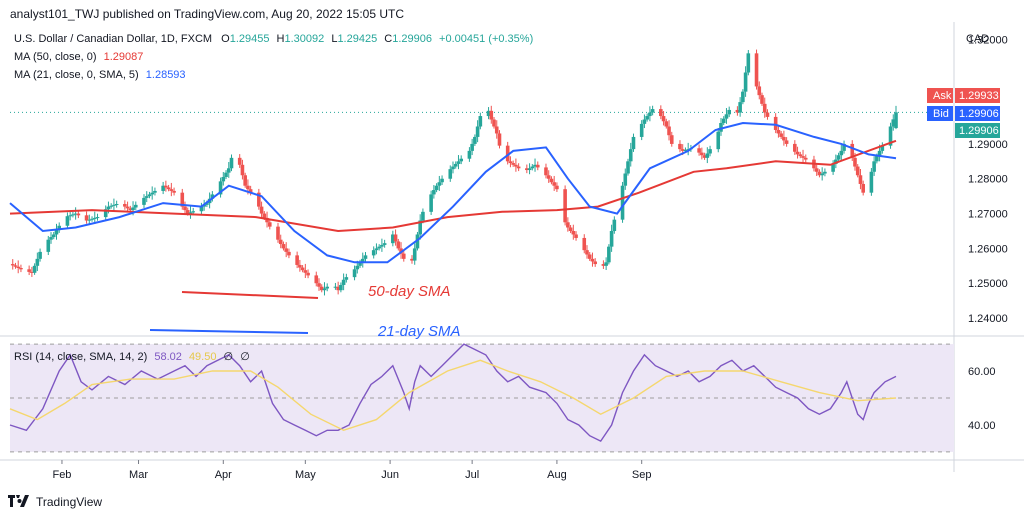 The width and height of the screenshot is (1024, 517). I want to click on sma21-trendline, so click(229, 331).